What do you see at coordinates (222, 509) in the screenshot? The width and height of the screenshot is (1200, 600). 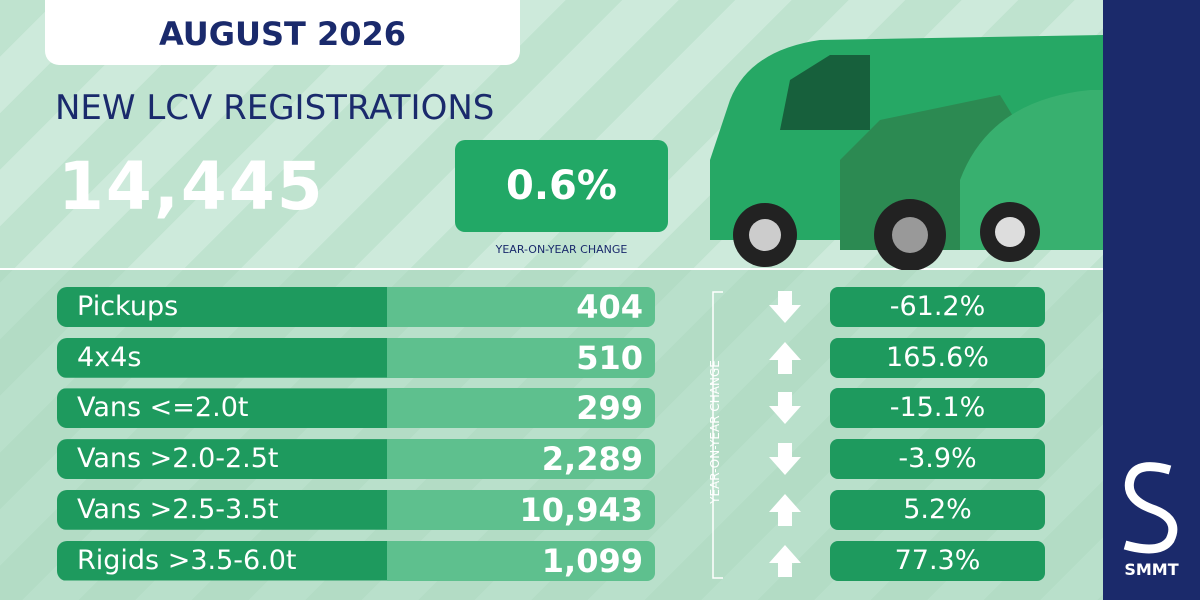 I see `category: Vans >2.5-3.5t` at bounding box center [222, 509].